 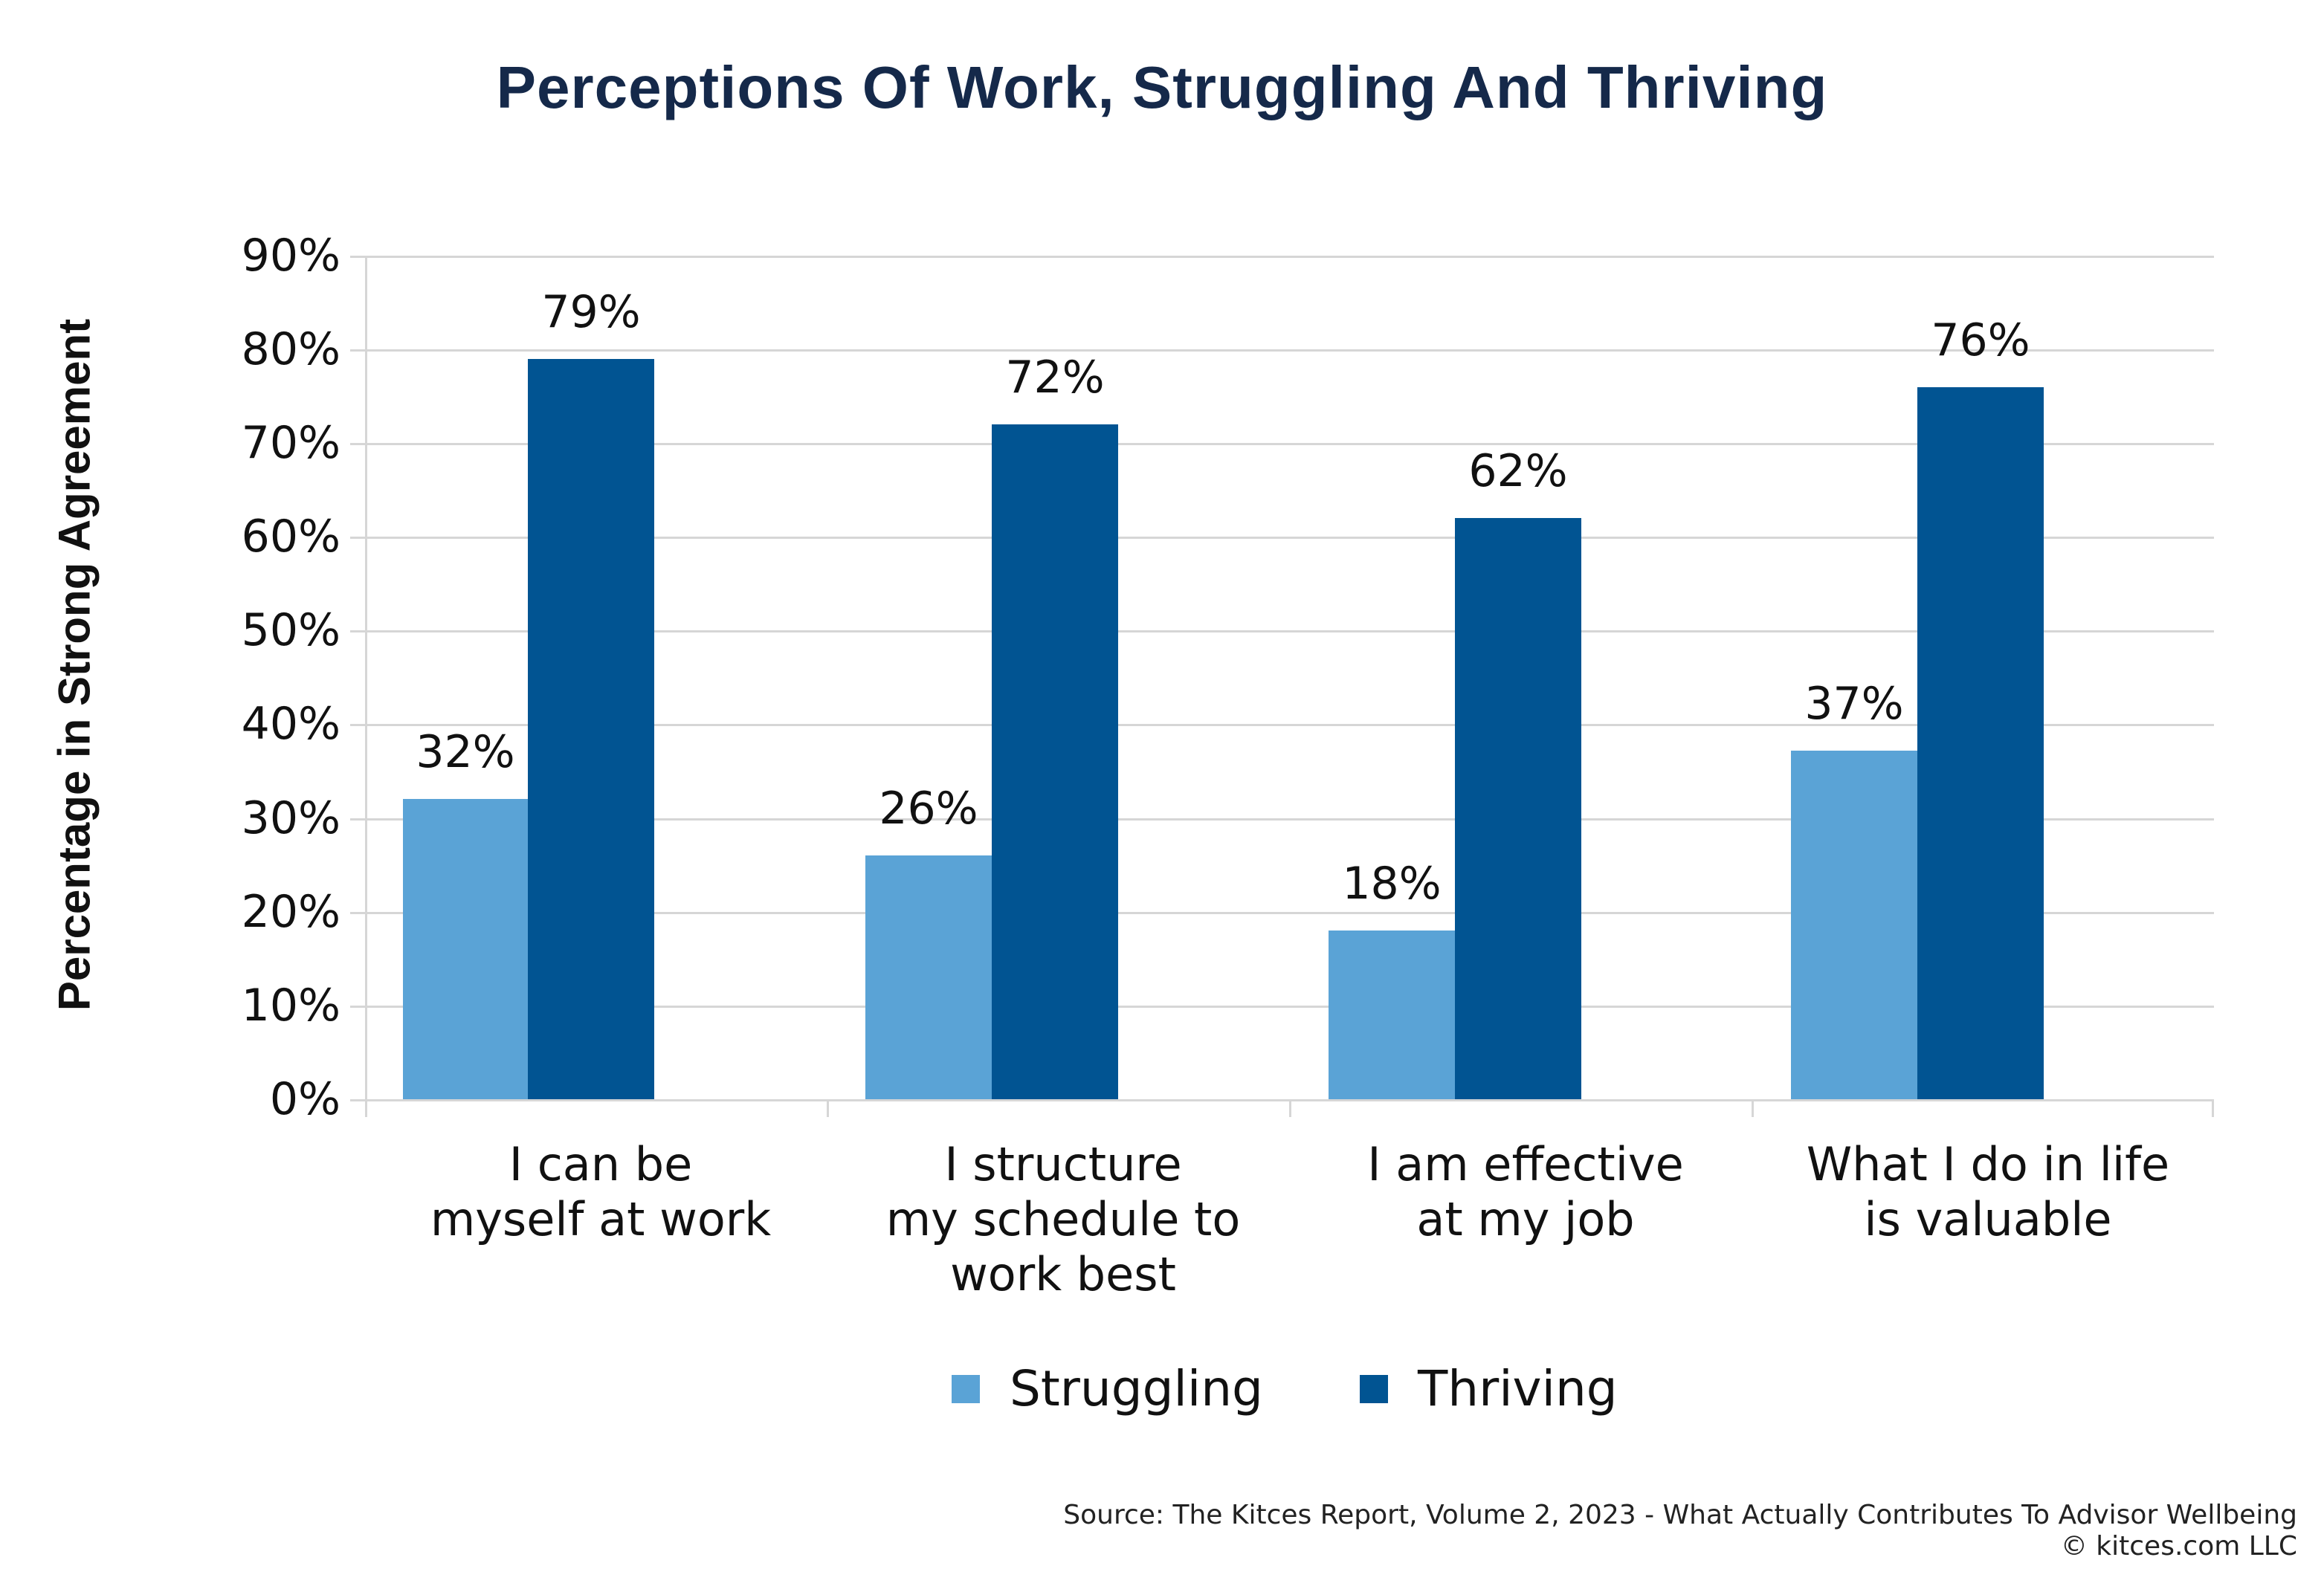 What do you see at coordinates (366, 686) in the screenshot?
I see `y-axis-line` at bounding box center [366, 686].